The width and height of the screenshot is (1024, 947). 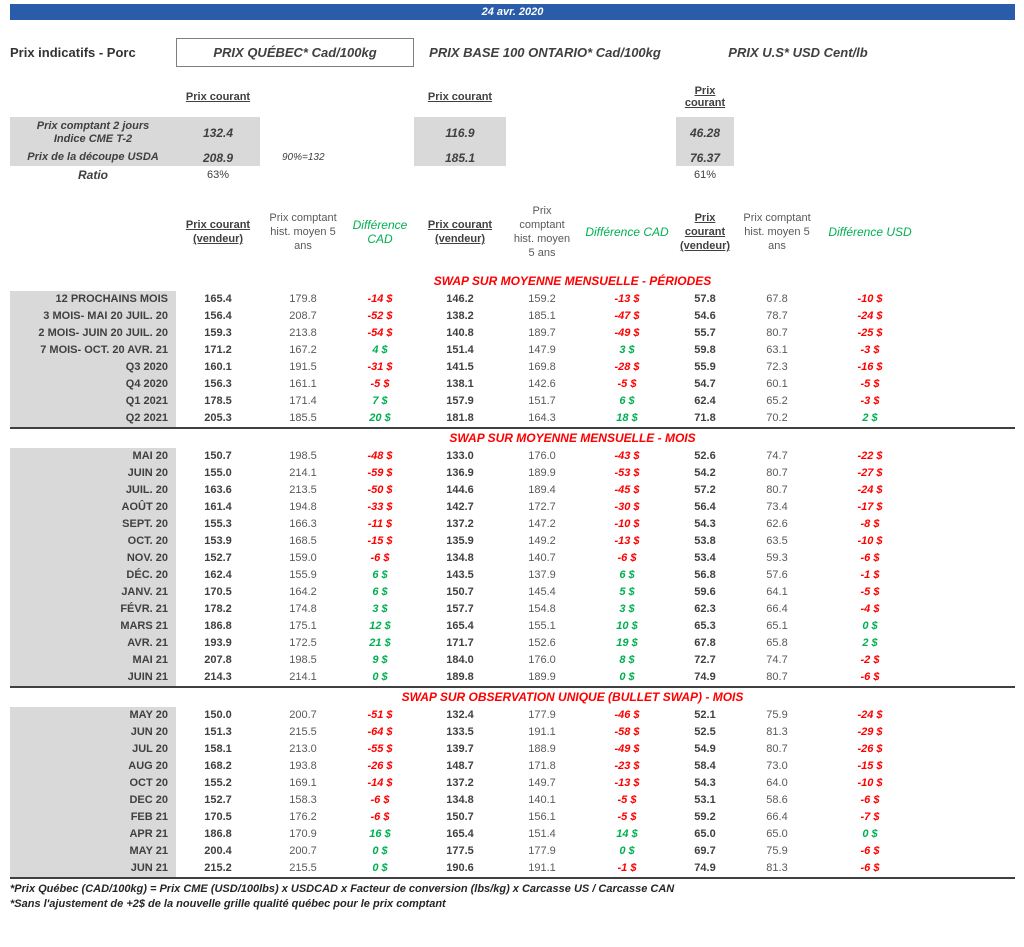 I want to click on diff-value: -28 $, so click(x=627, y=367).